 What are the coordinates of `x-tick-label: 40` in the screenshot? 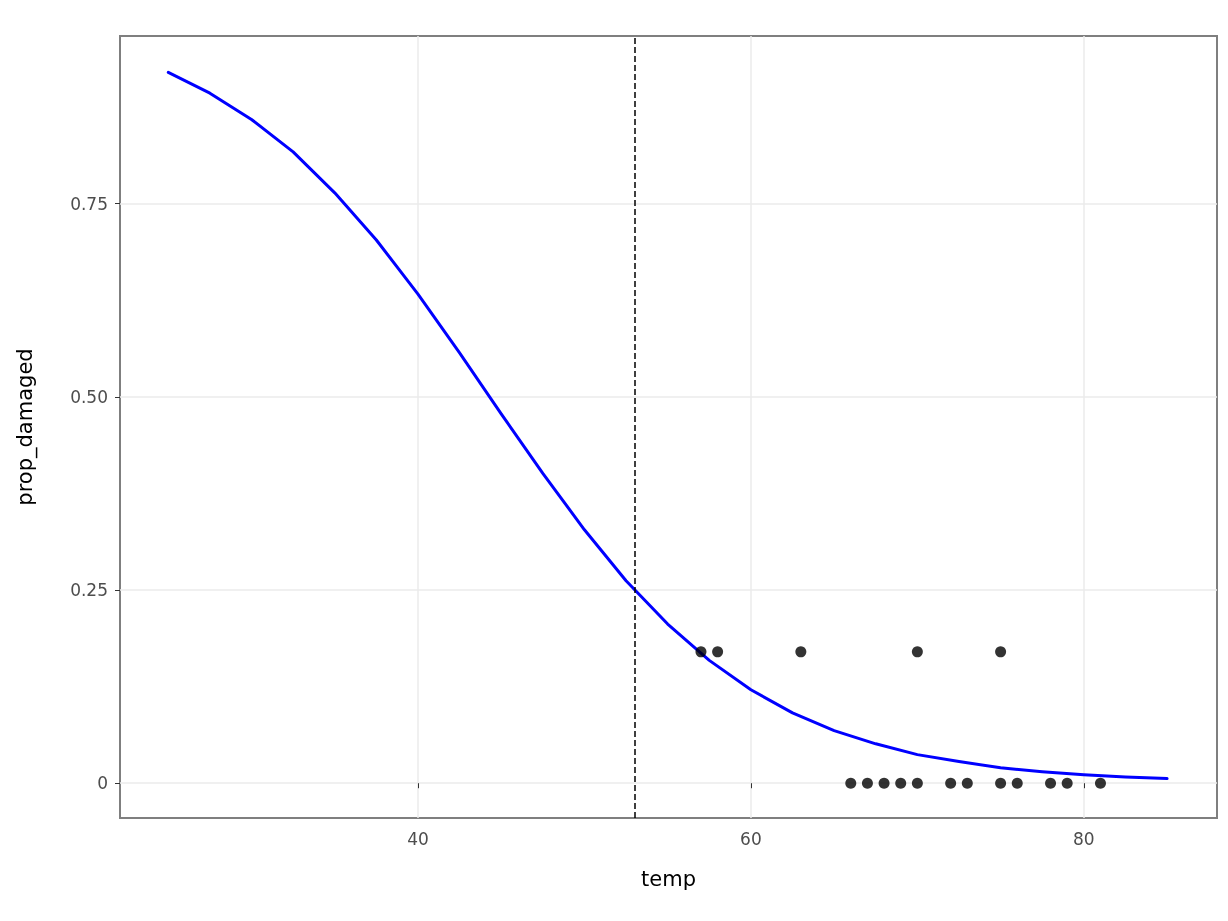 It's located at (418, 838).